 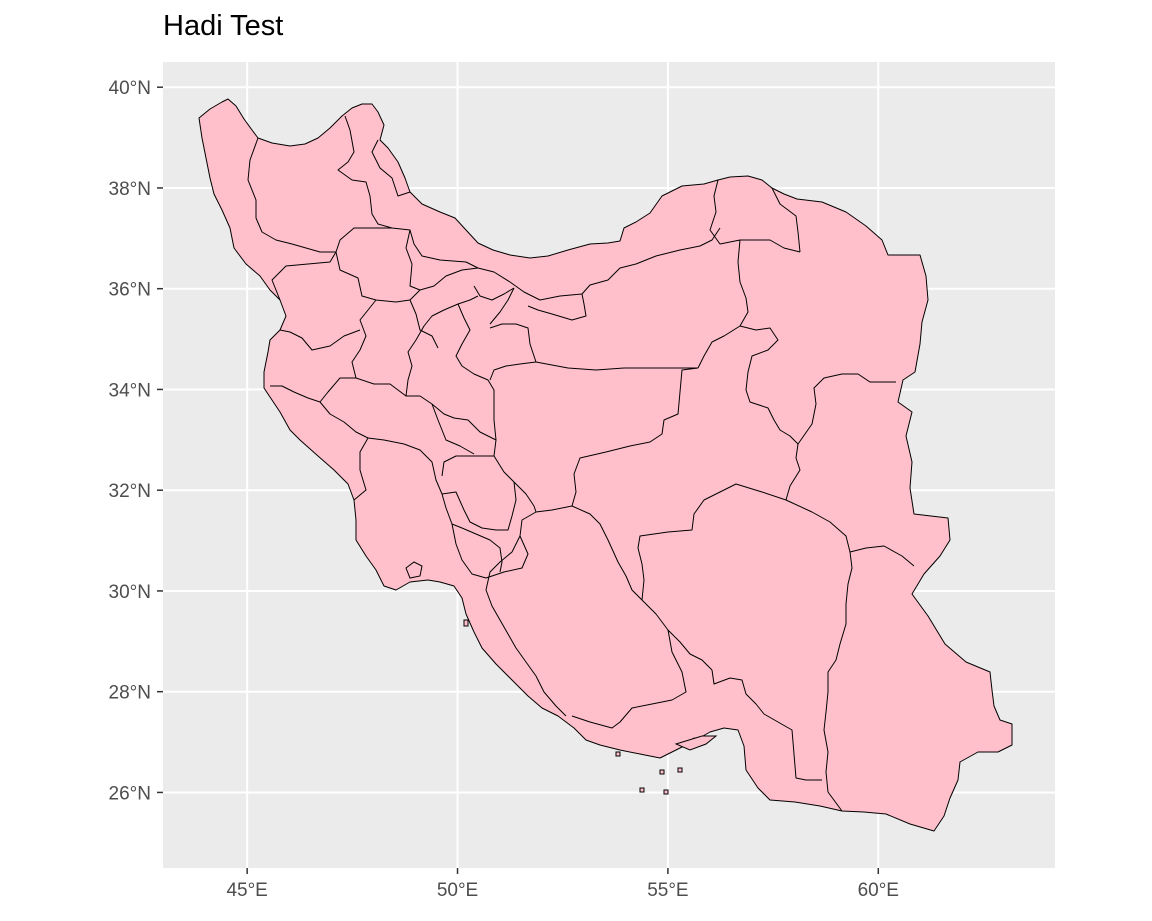 What do you see at coordinates (130, 189) in the screenshot?
I see `y-tick-label: 38°N` at bounding box center [130, 189].